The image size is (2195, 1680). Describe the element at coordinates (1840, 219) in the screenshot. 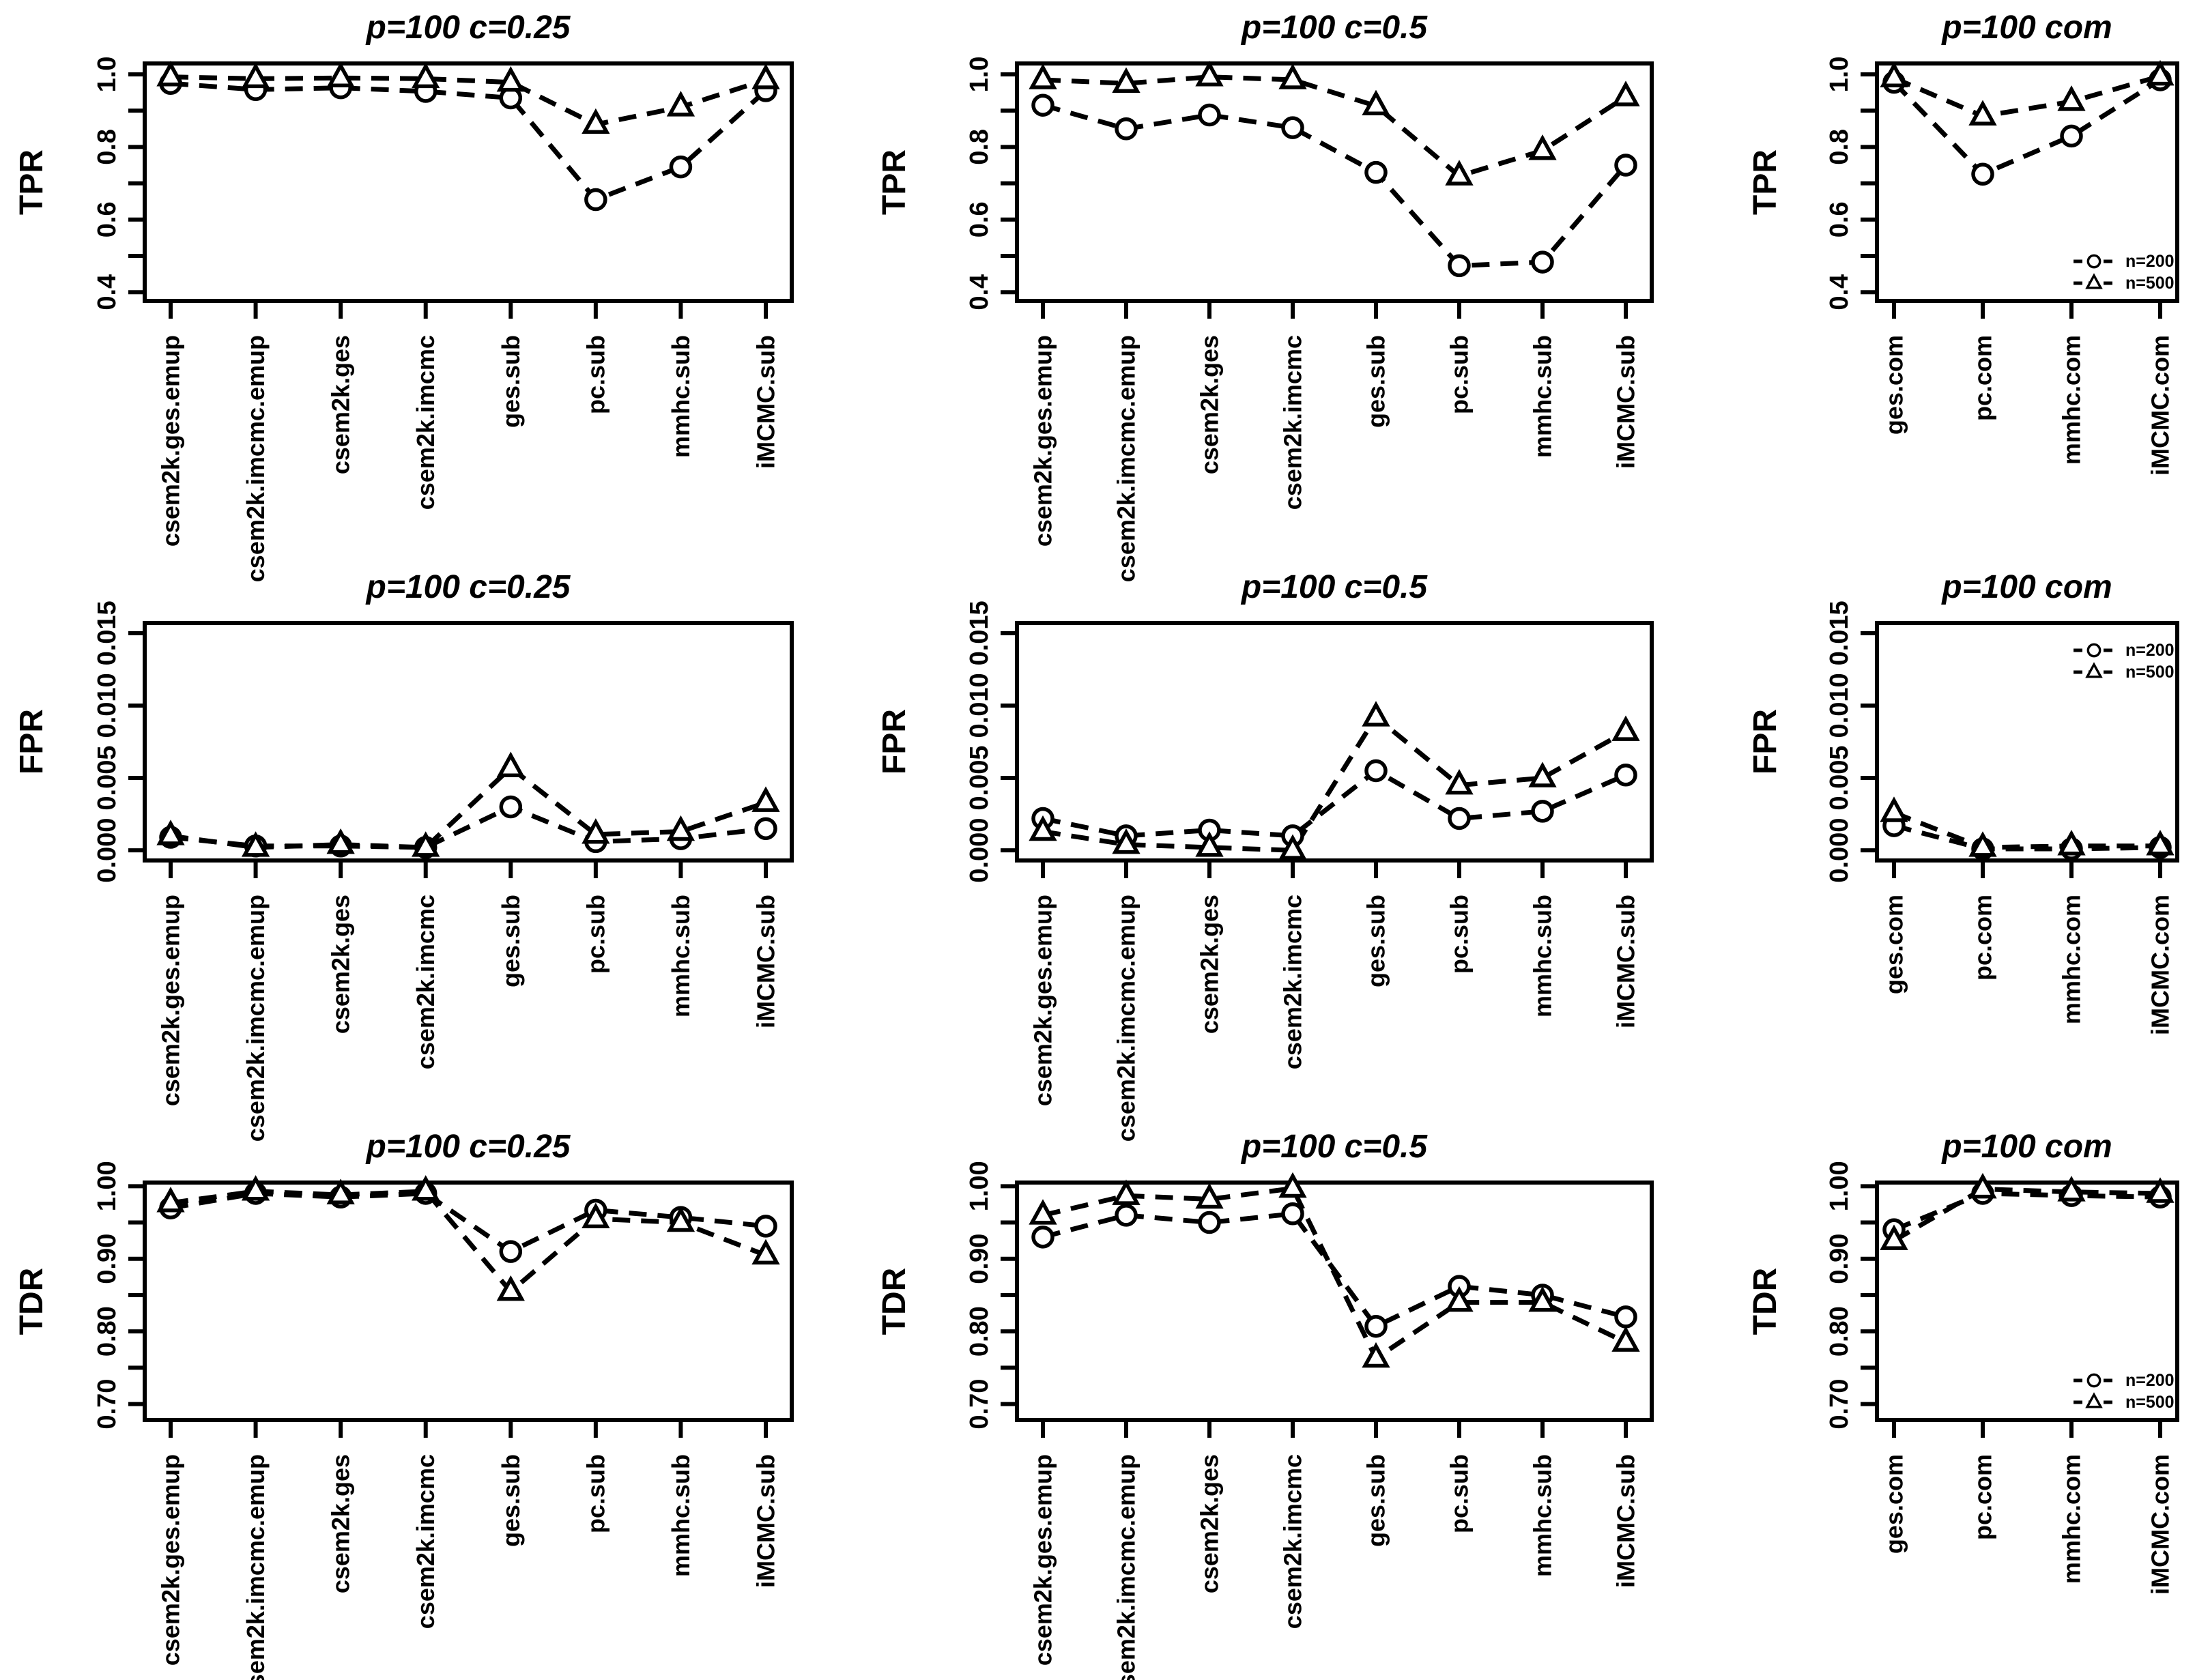

I see `y-tick-label: 0.6` at that location.